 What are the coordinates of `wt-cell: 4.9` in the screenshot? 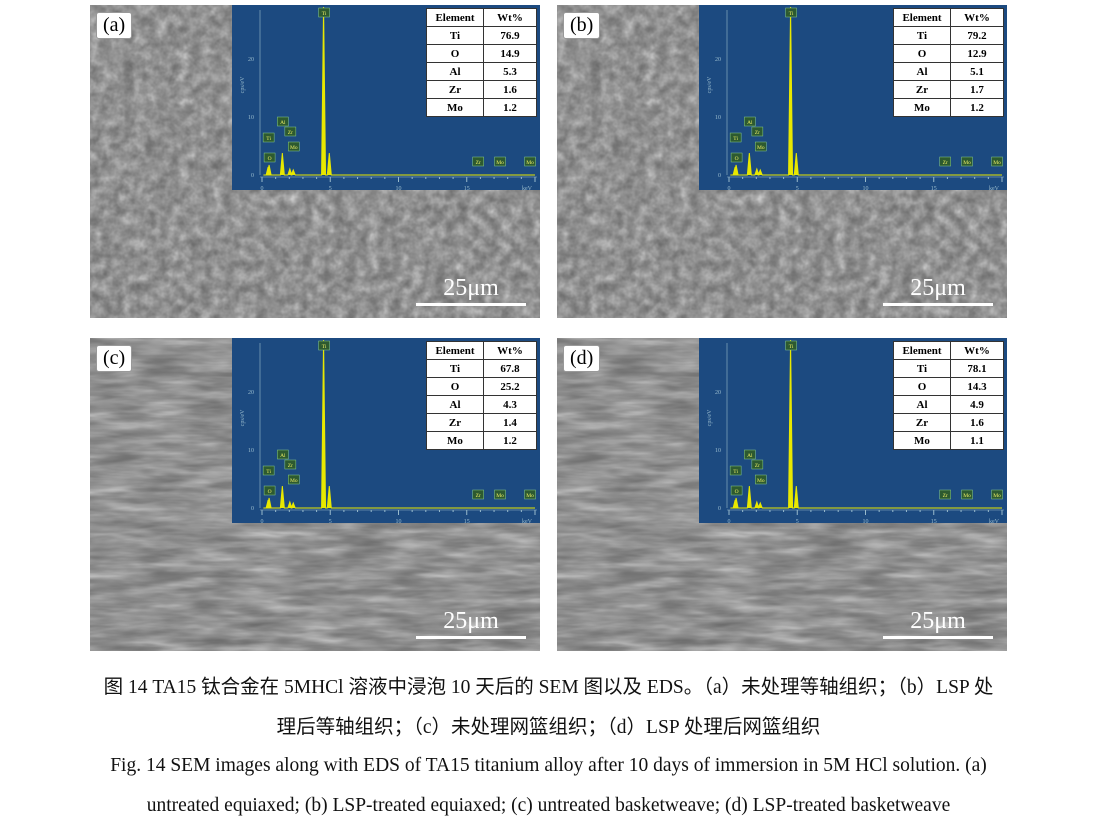 It's located at (977, 404).